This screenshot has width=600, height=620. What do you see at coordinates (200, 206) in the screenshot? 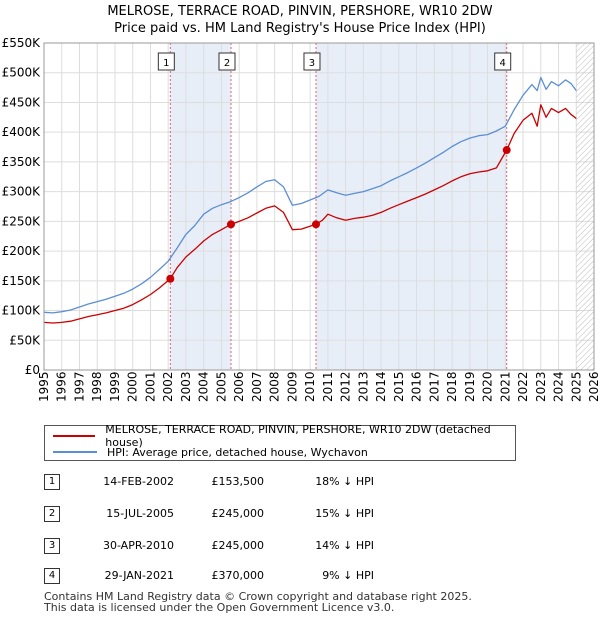
I see `shaded-period` at bounding box center [200, 206].